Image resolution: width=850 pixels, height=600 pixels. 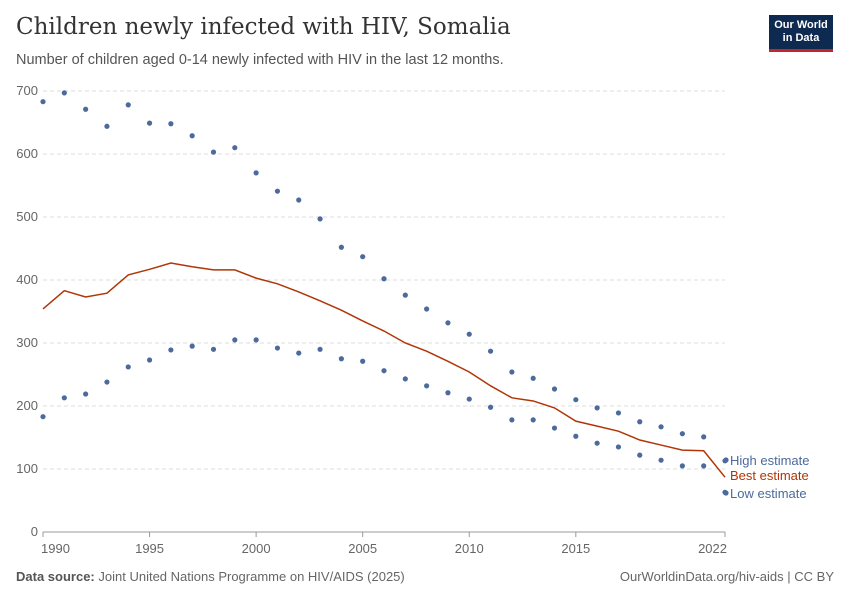 I want to click on owid-logo: Our World in Data, so click(x=801, y=33).